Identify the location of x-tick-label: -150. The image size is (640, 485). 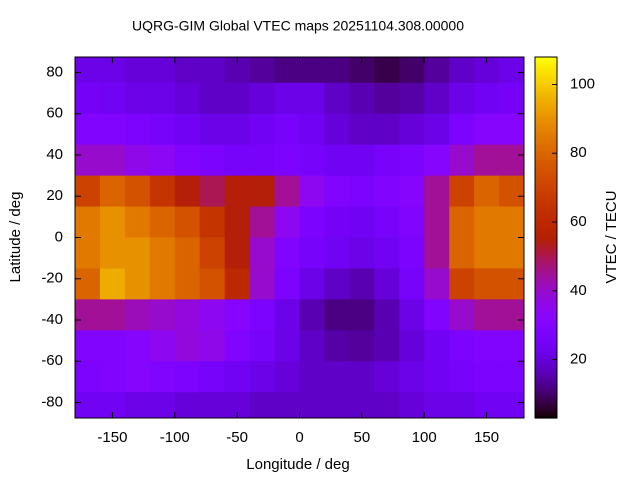
(112, 437).